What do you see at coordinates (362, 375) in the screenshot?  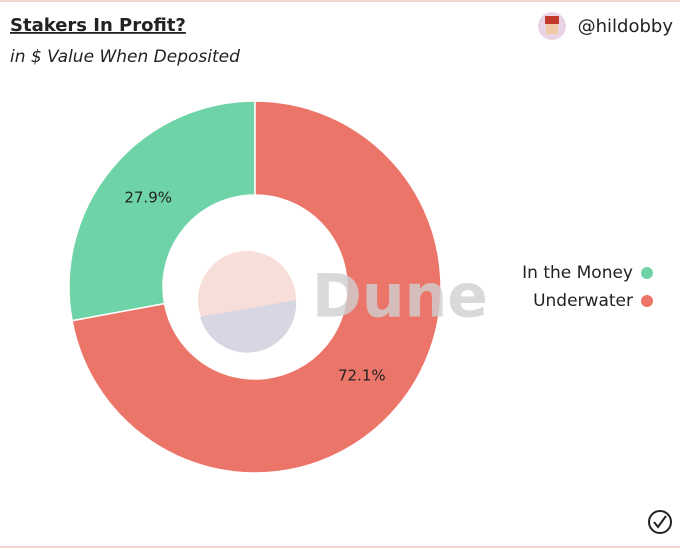 I see `data-label: 72.1%` at bounding box center [362, 375].